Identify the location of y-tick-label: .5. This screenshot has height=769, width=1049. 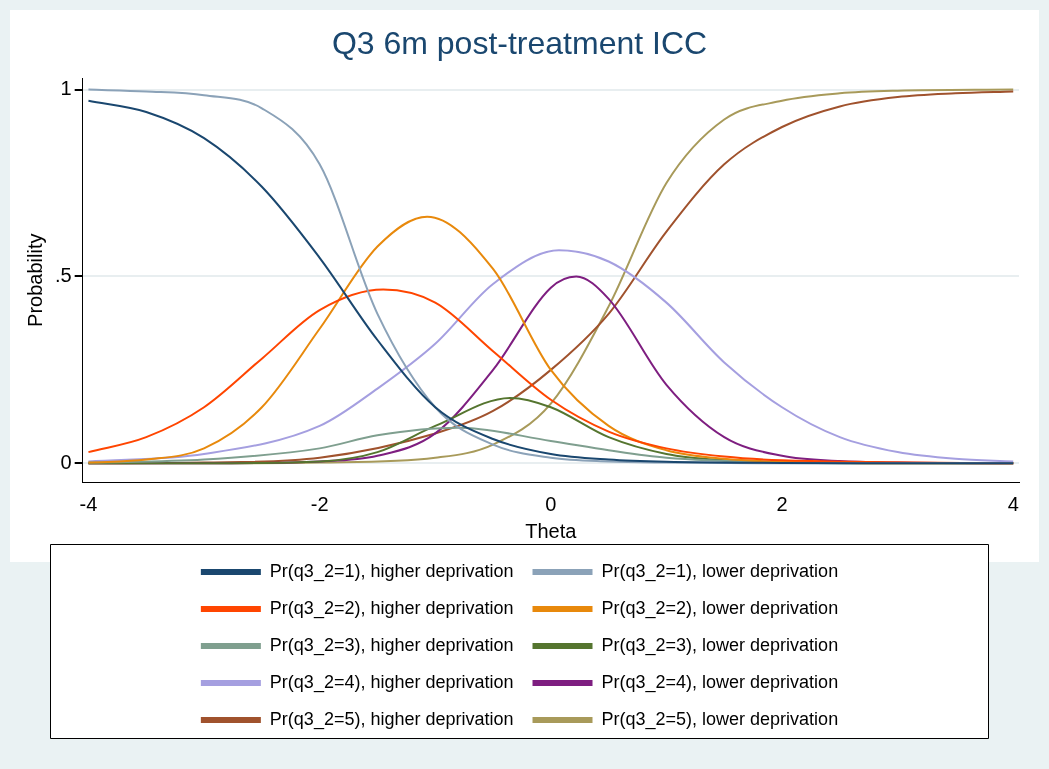
(63, 274).